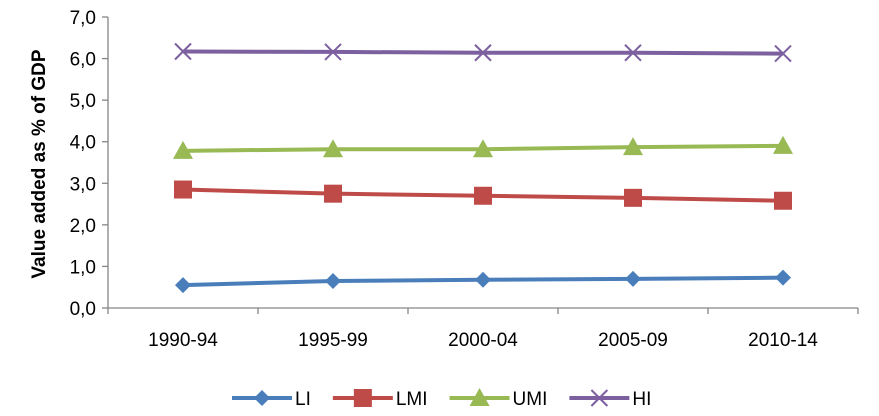  What do you see at coordinates (333, 340) in the screenshot?
I see `x-tick-label: 1995-99` at bounding box center [333, 340].